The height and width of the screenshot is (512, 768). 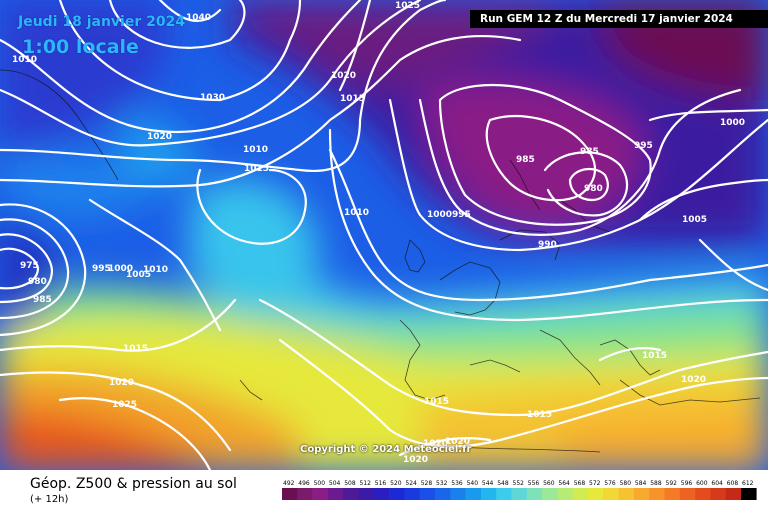 What do you see at coordinates (473, 483) in the screenshot?
I see `legend-tick-label: 540` at bounding box center [473, 483].